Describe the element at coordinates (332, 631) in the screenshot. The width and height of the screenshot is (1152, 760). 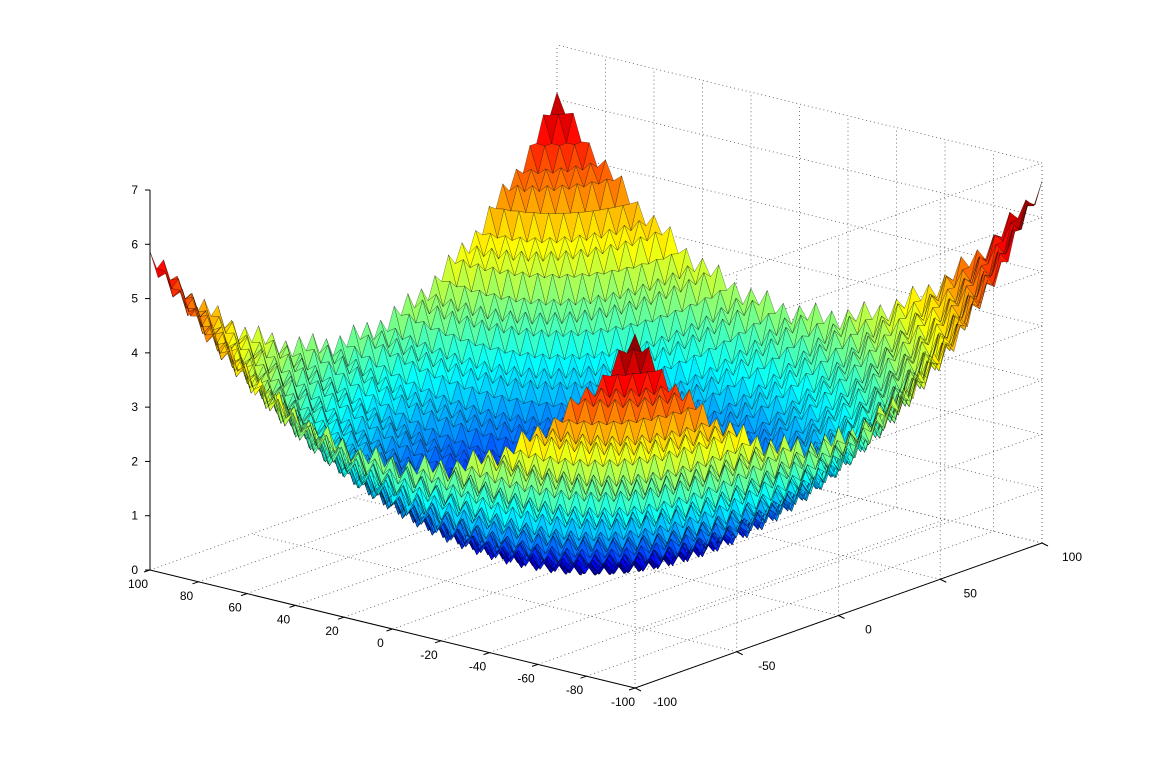
I see `x-tick-label: 20` at that location.